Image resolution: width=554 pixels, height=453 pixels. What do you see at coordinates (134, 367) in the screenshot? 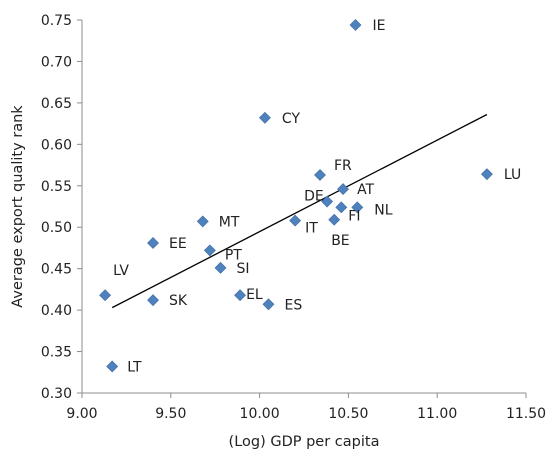
I see `point-label-lt: LT` at bounding box center [134, 367].